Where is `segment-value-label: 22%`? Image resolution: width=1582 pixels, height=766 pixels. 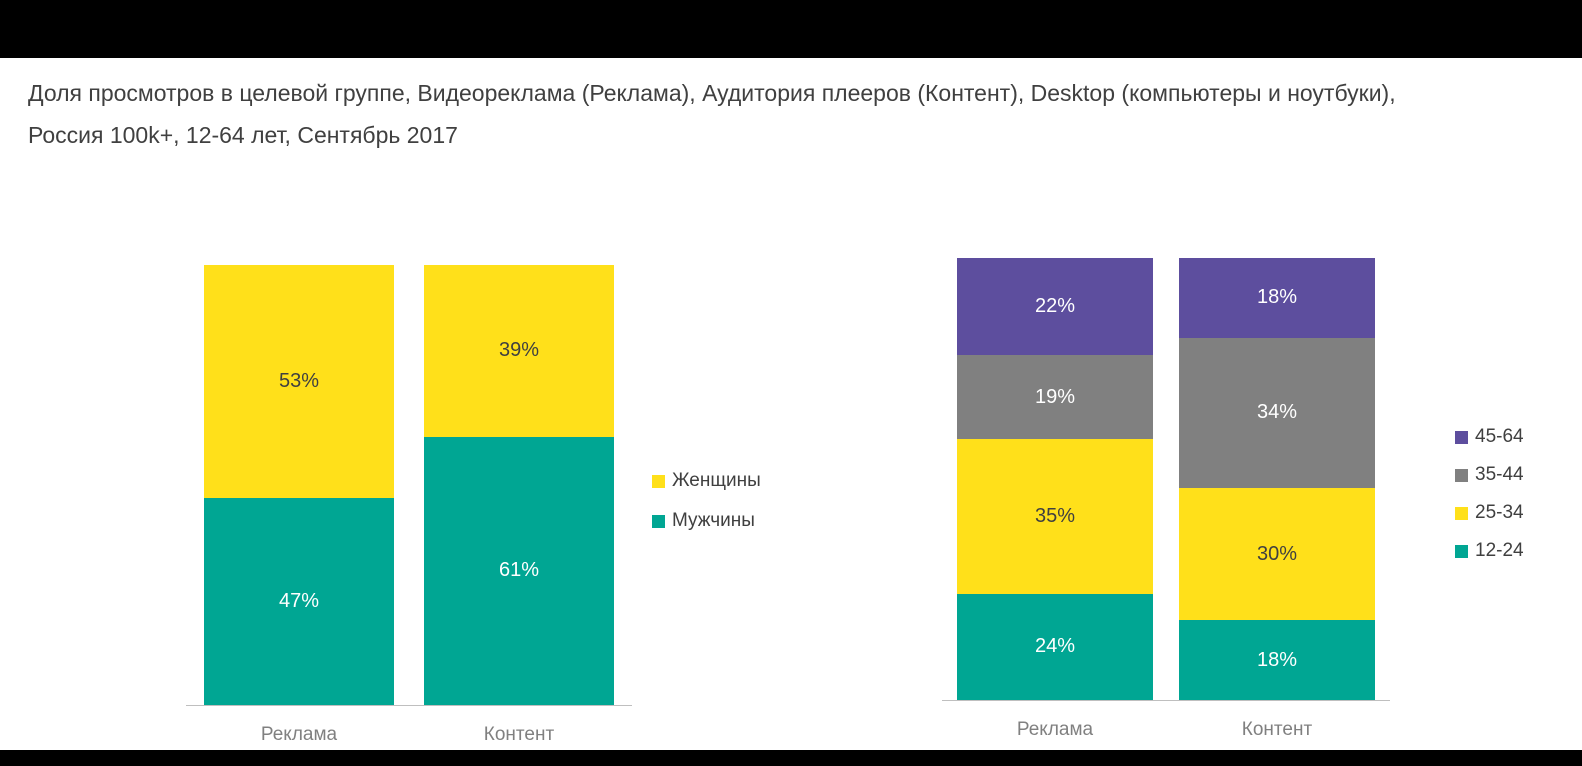 segment-value-label: 22% is located at coordinates (1055, 306).